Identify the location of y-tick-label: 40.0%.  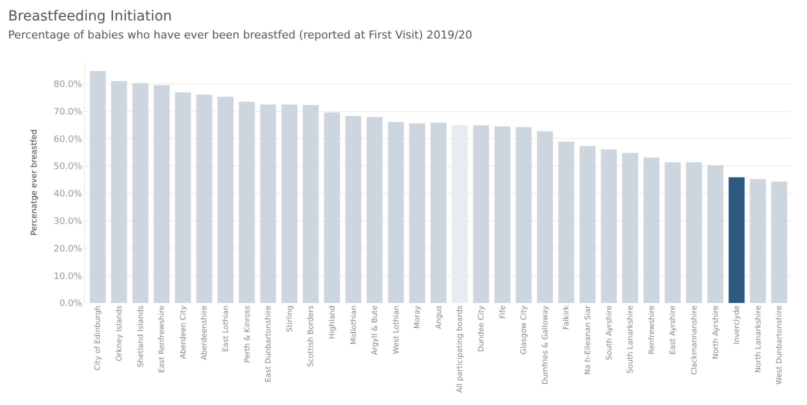
(68, 195).